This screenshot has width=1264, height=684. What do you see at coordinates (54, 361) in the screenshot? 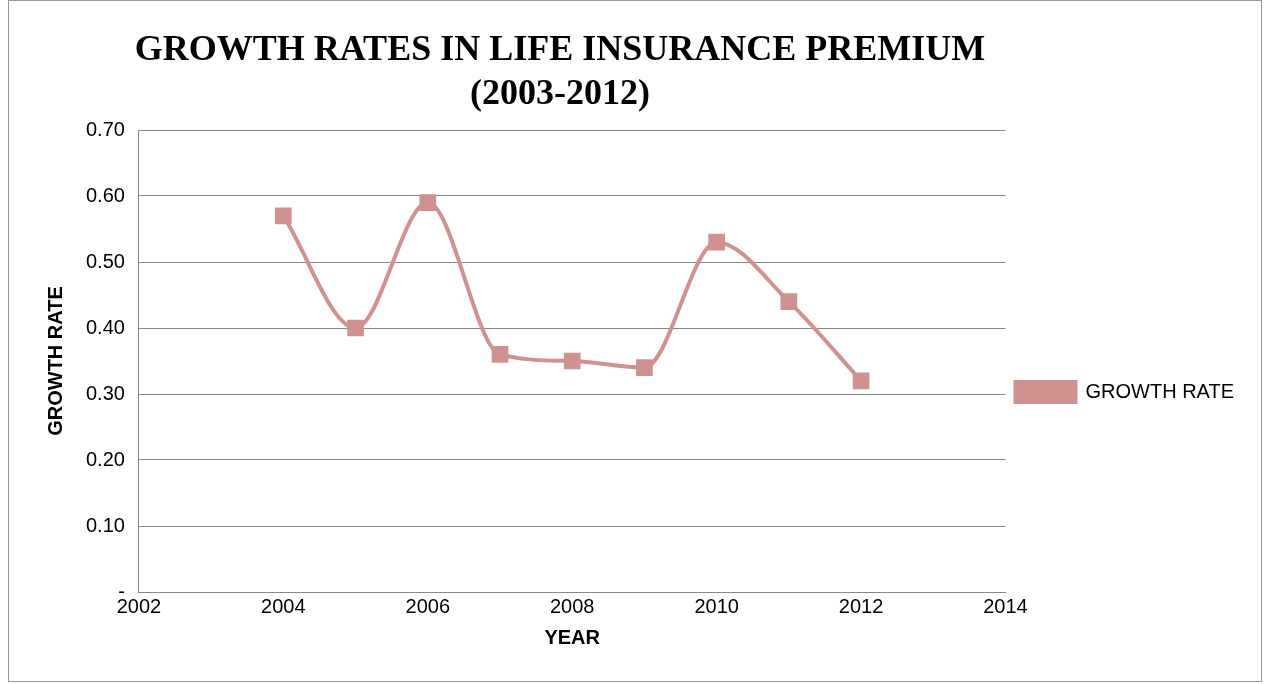
I see `y-axis-title: GROWTH RATE` at bounding box center [54, 361].